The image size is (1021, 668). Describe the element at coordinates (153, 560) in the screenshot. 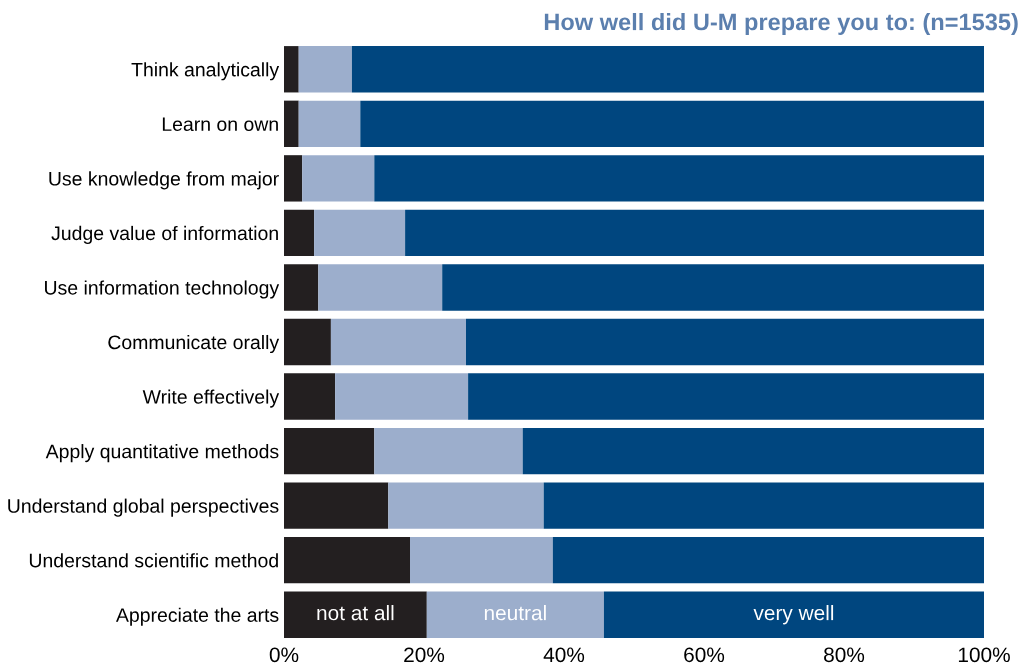

I see `y-tick-label: Understand scientific method` at that location.